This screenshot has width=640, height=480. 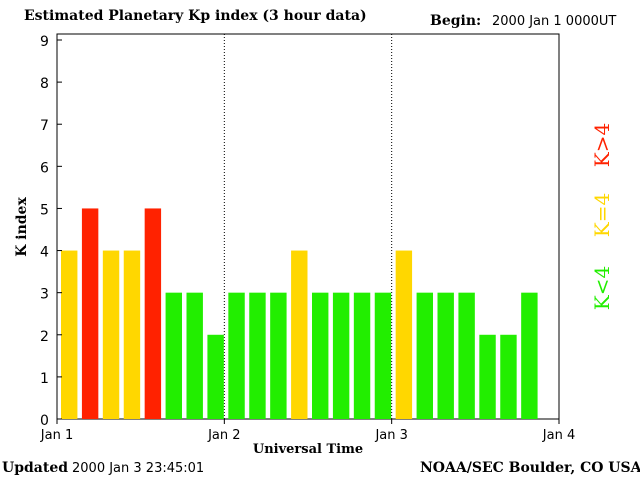 What do you see at coordinates (44, 295) in the screenshot?
I see `y-tick-label: 3` at bounding box center [44, 295].